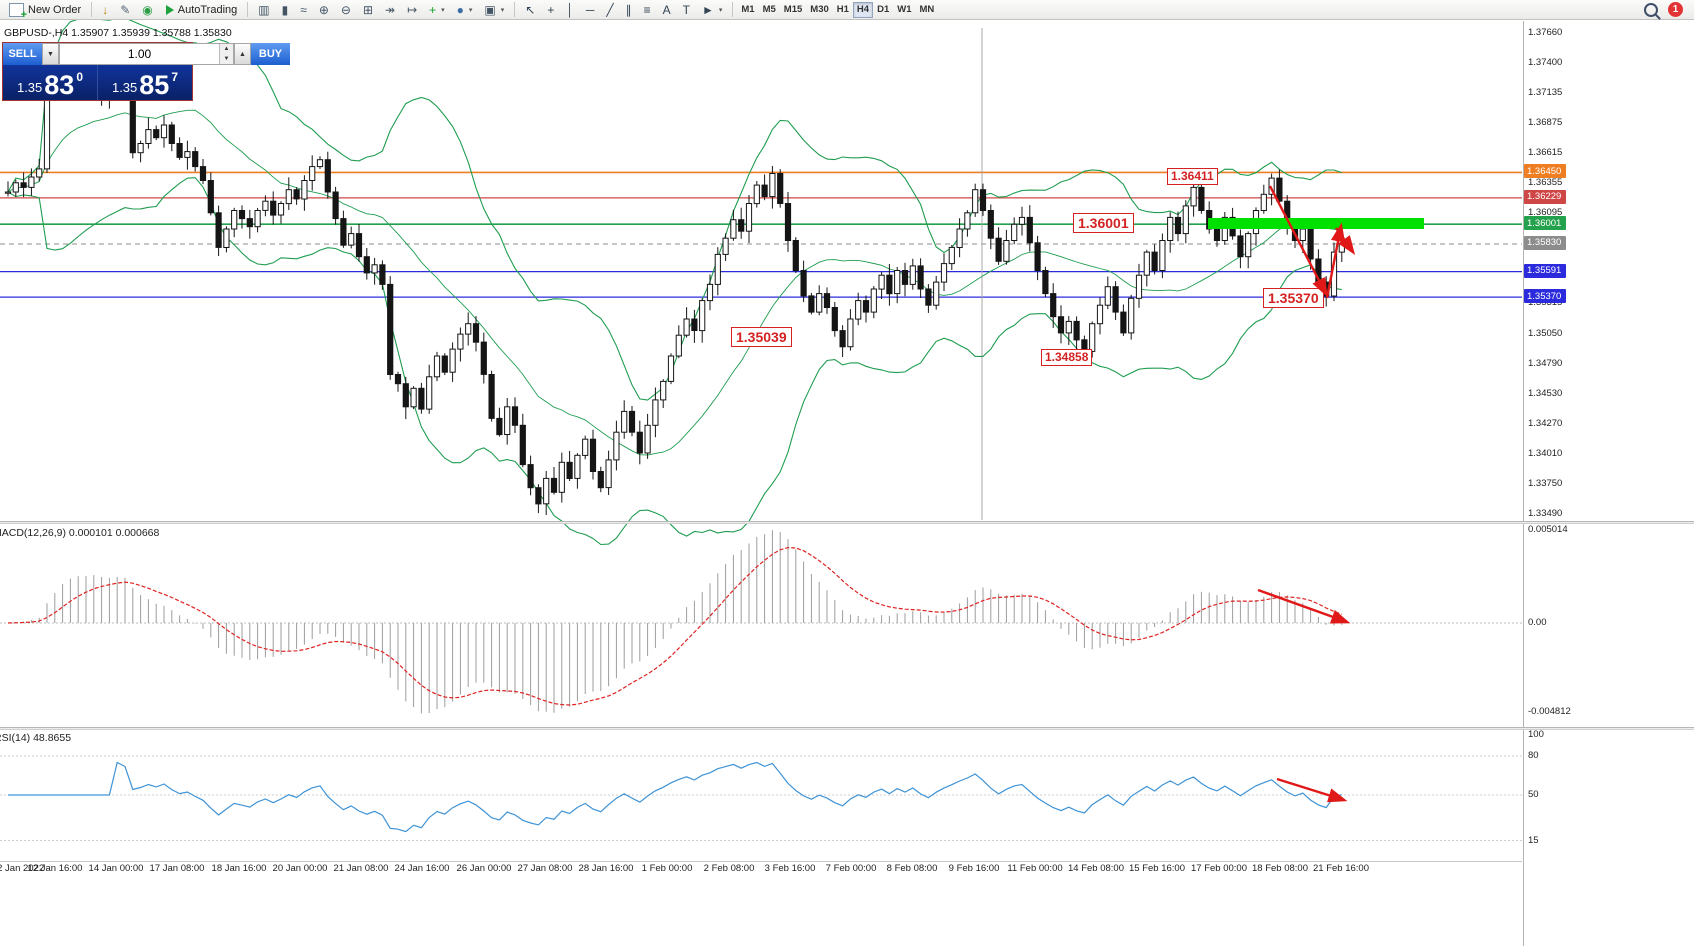 The image size is (1694, 946). I want to click on price-tick-label: 1.34530, so click(1545, 394).